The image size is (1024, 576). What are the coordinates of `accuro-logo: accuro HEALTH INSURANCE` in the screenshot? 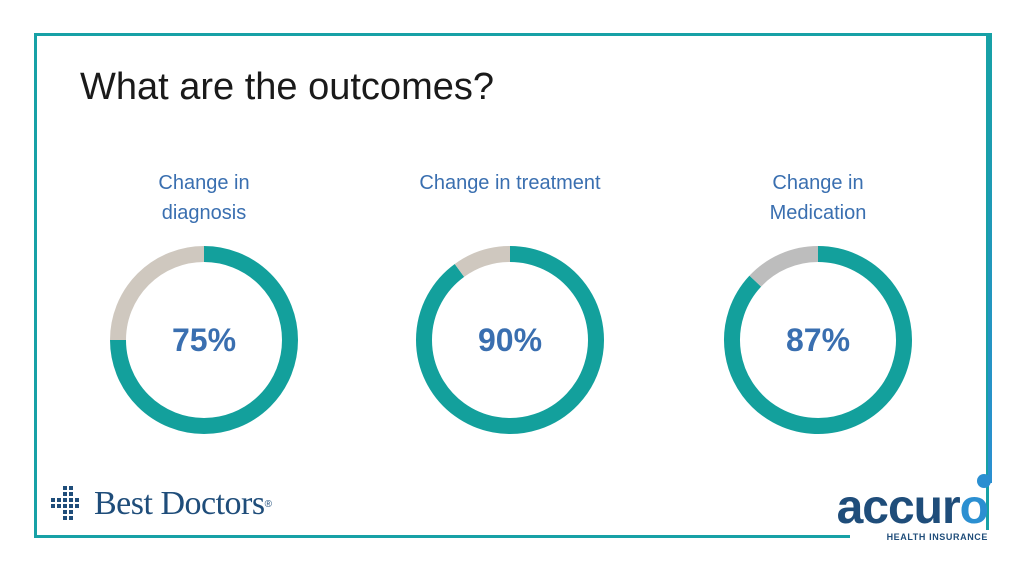 It's located at (903, 513).